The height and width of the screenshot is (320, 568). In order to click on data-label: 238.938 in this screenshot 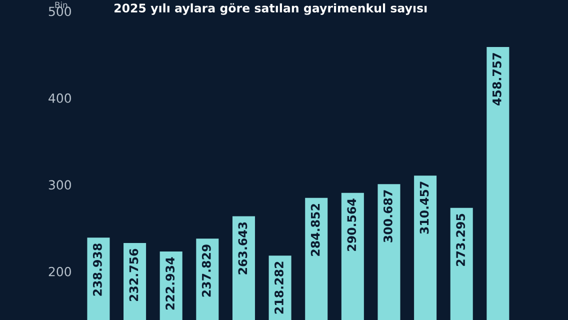, I will do `click(97, 270)`.